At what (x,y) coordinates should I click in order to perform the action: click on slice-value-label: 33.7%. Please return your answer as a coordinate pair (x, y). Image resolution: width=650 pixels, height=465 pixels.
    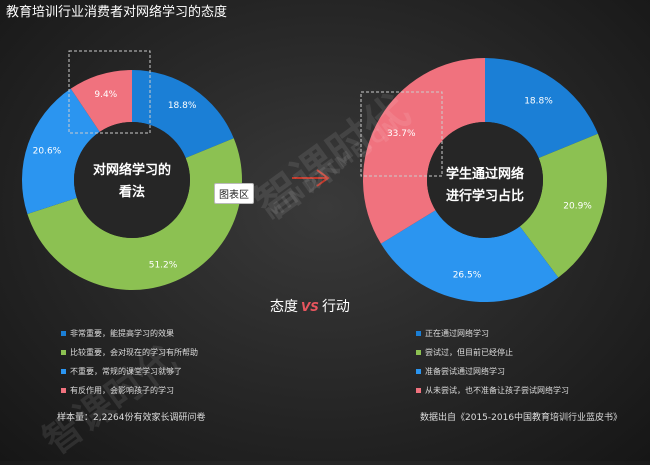
    Looking at the image, I should click on (401, 134).